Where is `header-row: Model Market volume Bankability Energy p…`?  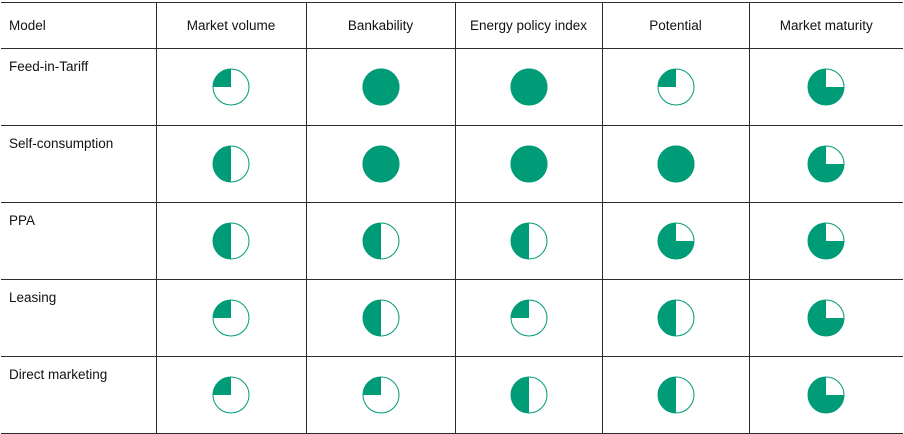 header-row: Model Market volume Bankability Energy p… is located at coordinates (452, 25).